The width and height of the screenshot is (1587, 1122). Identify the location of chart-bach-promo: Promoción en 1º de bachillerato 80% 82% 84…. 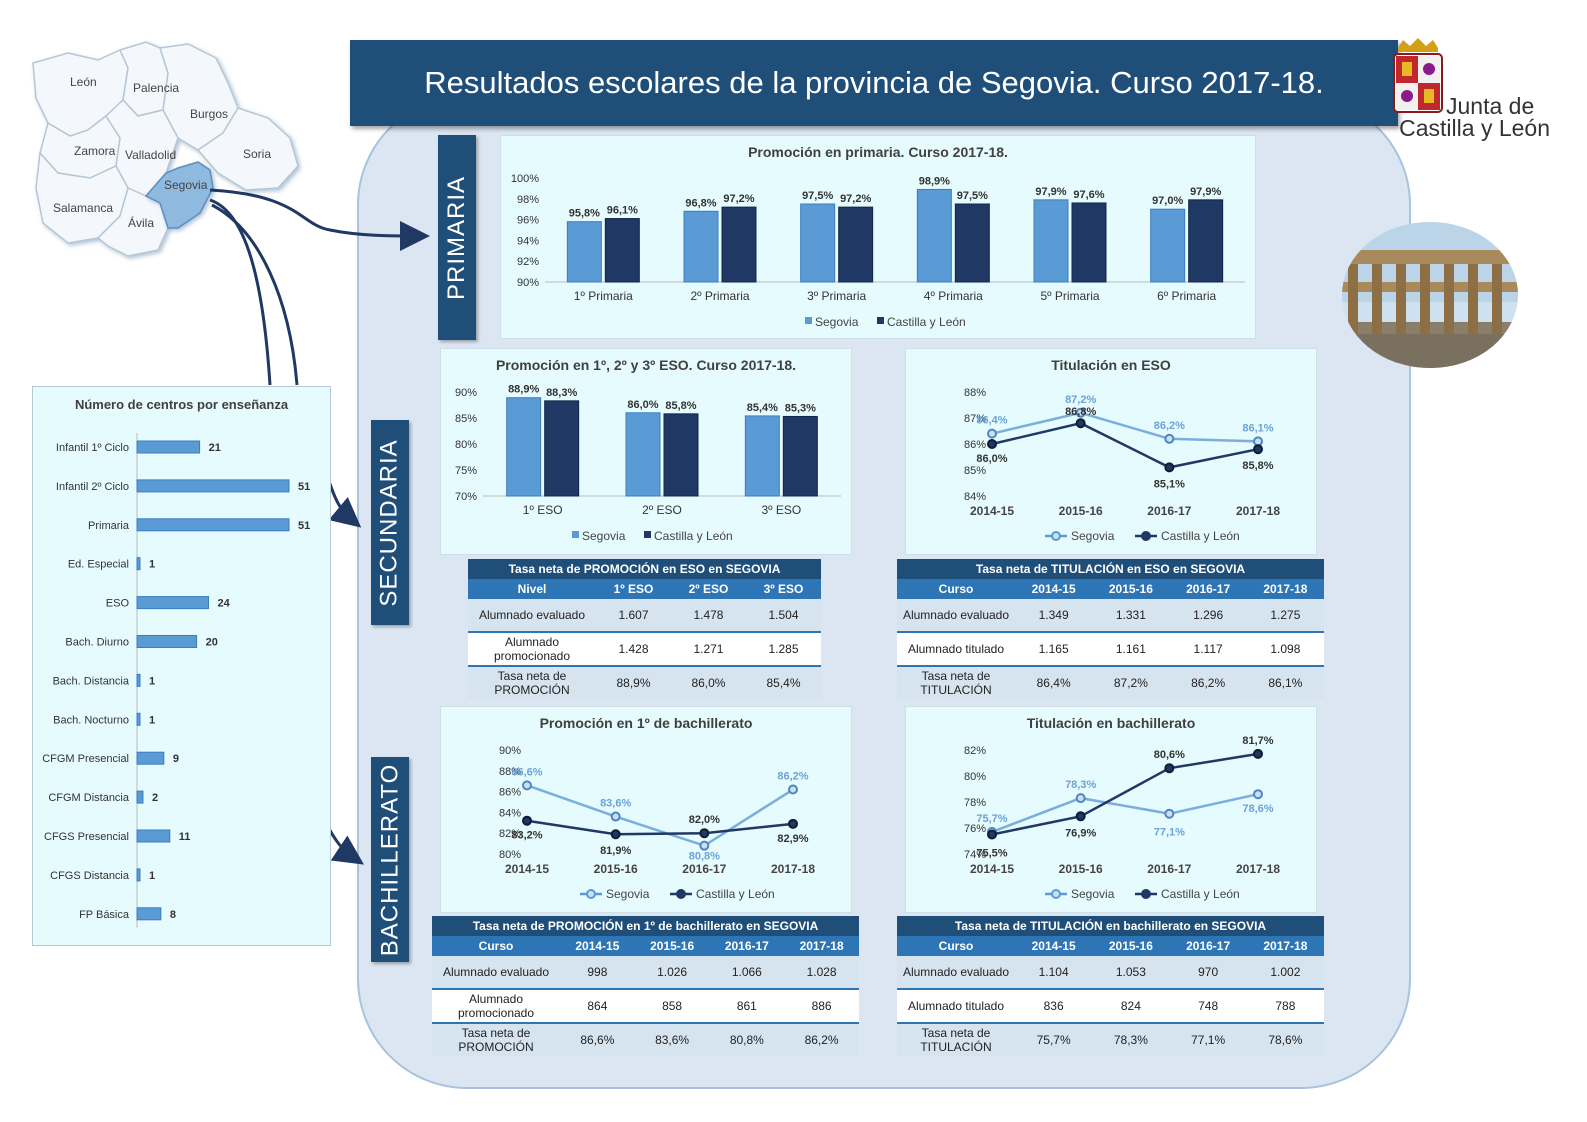
(646, 809).